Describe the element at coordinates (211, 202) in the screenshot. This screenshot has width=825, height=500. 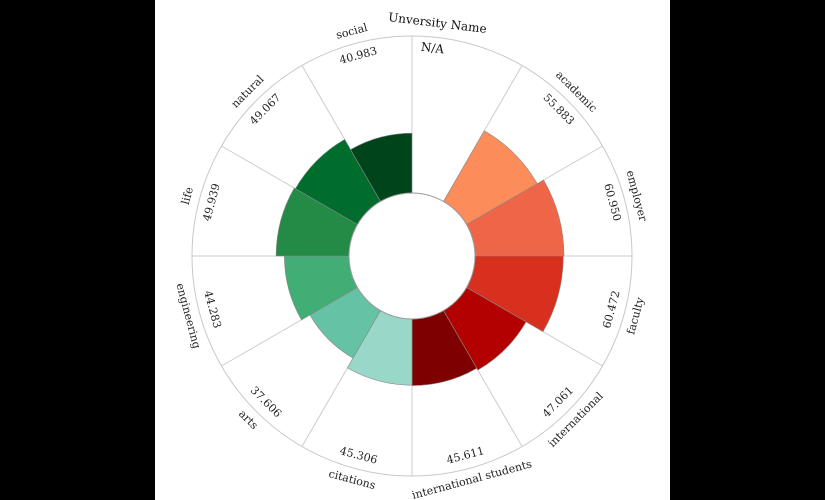
I see `value-life: 49.939` at that location.